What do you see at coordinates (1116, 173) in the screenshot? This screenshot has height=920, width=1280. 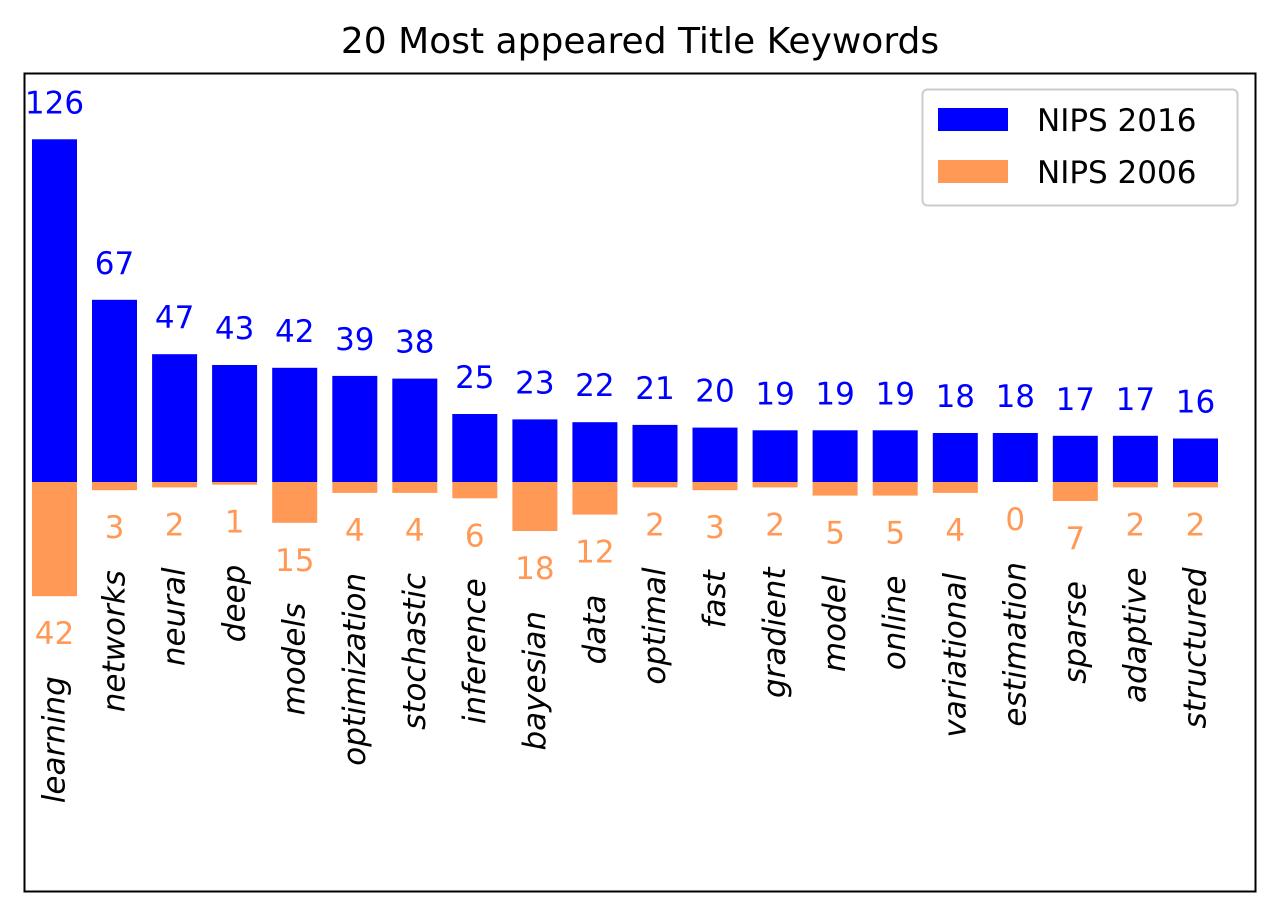 I see `legend-label-nips-2006: NIPS 2006` at bounding box center [1116, 173].